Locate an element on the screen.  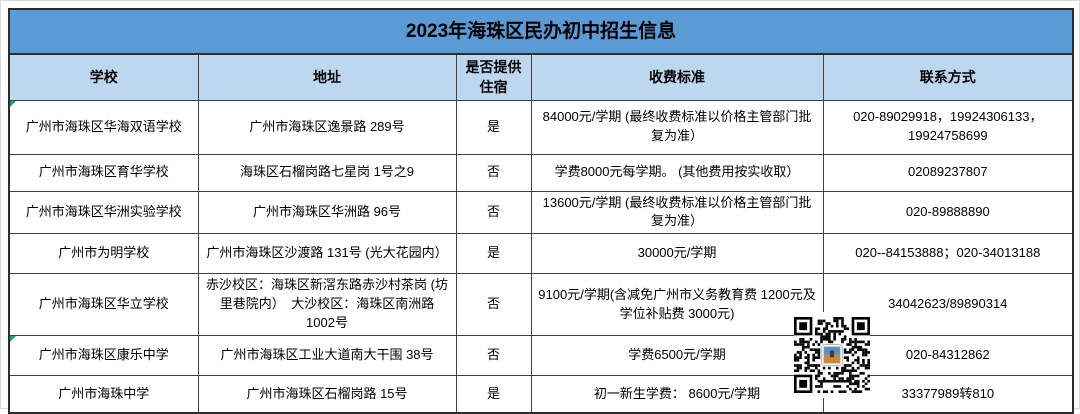
cell-school: 广州市海珠区育华学校 is located at coordinates (103, 172).